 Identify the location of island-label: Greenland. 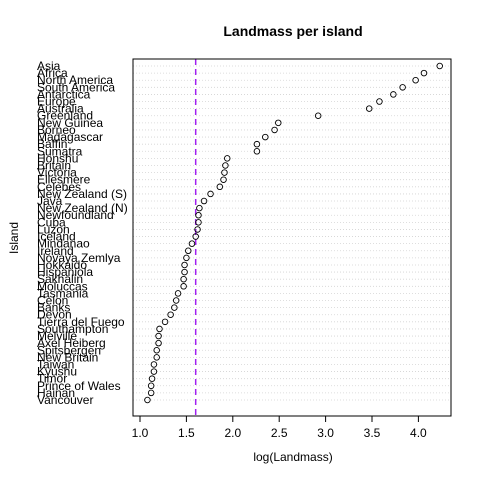
(65, 116).